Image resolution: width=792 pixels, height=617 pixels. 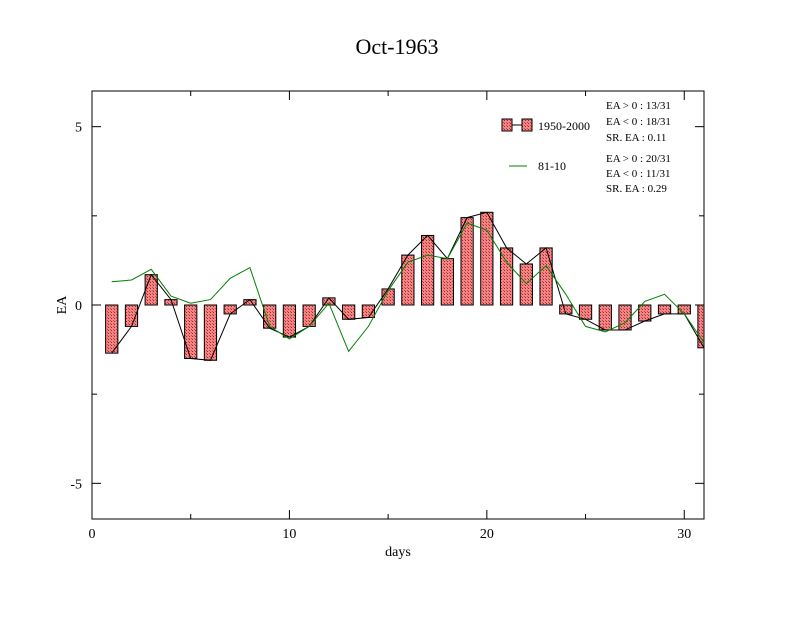 I want to click on legend-stat-1950-2000-sr: SR. EA : 0.11, so click(x=636, y=138).